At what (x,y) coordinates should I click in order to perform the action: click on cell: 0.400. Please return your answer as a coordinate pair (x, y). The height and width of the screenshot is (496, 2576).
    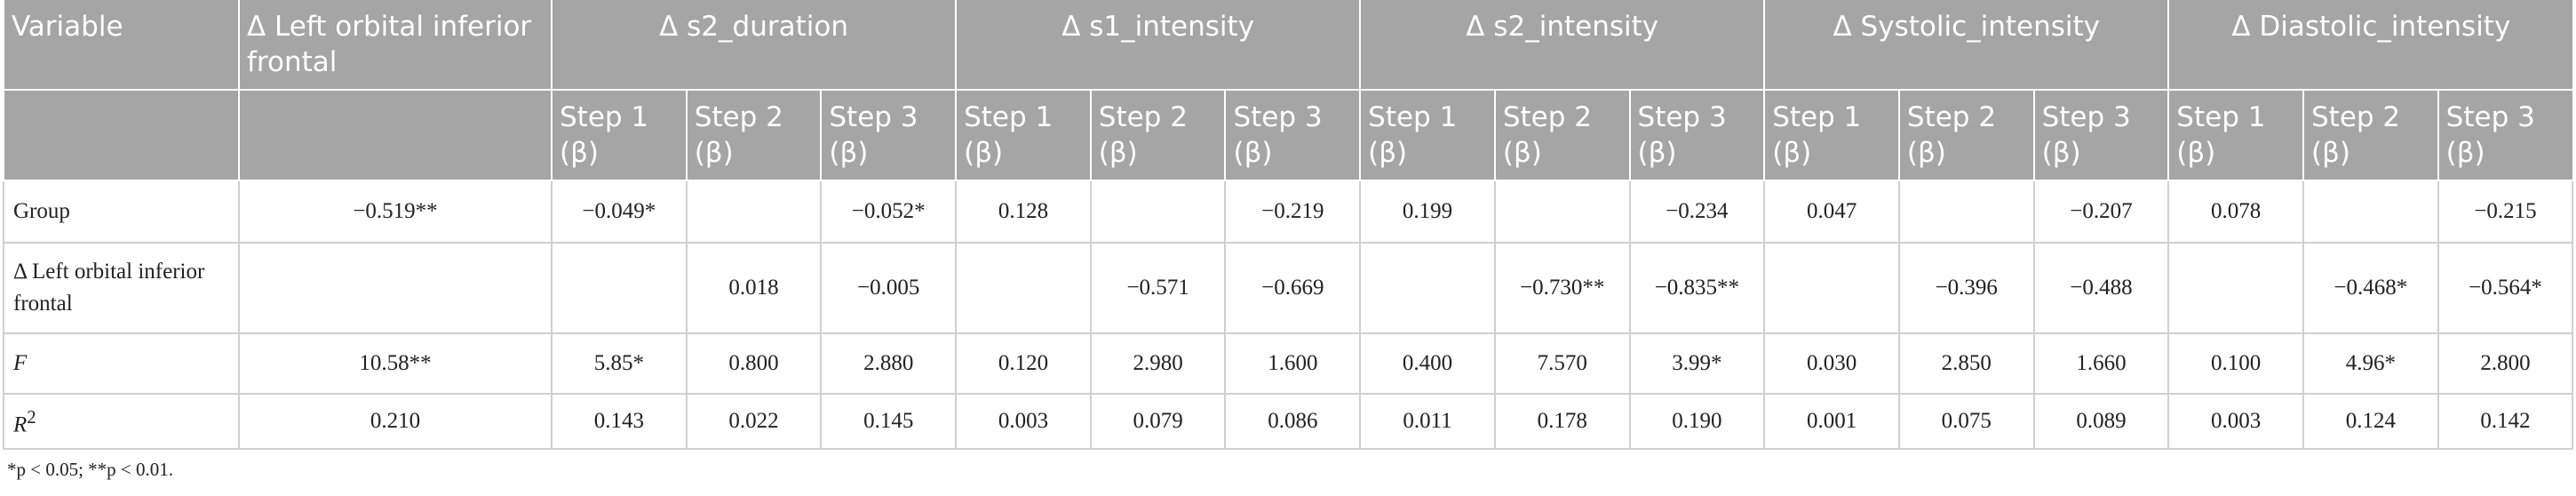
    Looking at the image, I should click on (1427, 363).